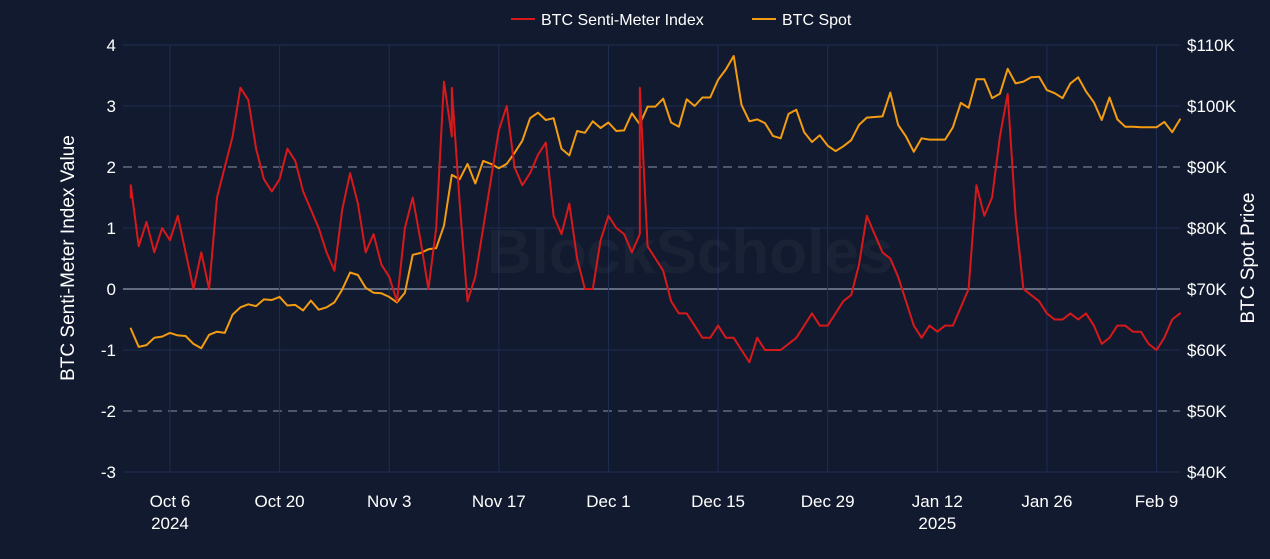 Image resolution: width=1270 pixels, height=559 pixels. Describe the element at coordinates (1046, 501) in the screenshot. I see `x-tick-label: Jan 26` at that location.